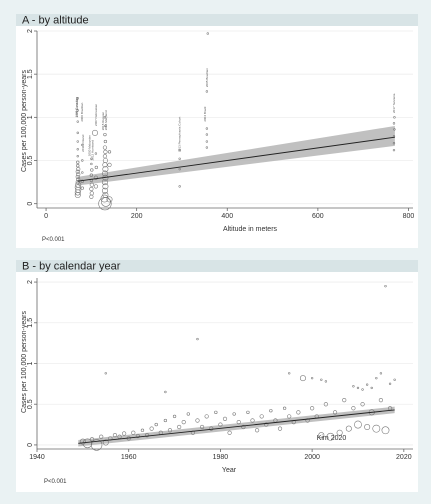 The width and height of the screenshot is (431, 504). I want to click on panel-b-annotation: Kim 2020, so click(332, 438).